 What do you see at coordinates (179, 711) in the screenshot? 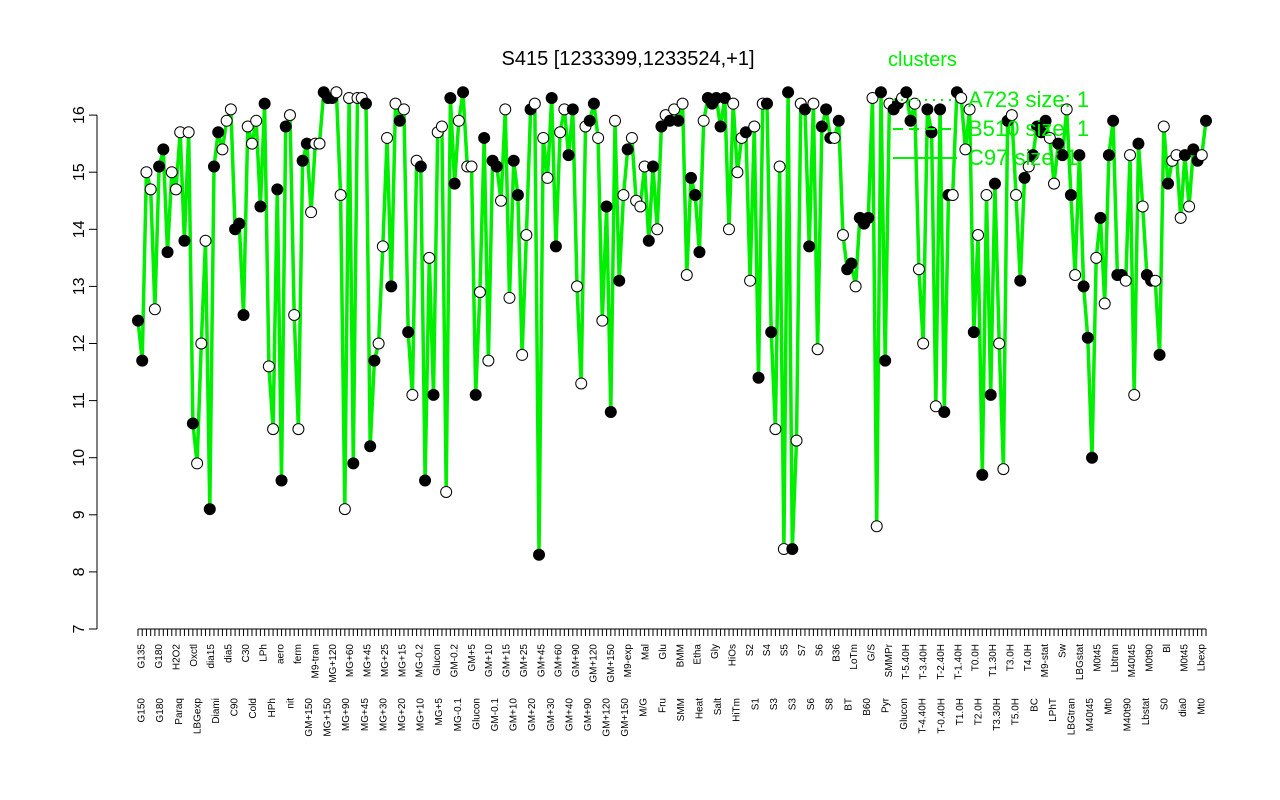
I see `x-tick-label: Paraq` at bounding box center [179, 711].